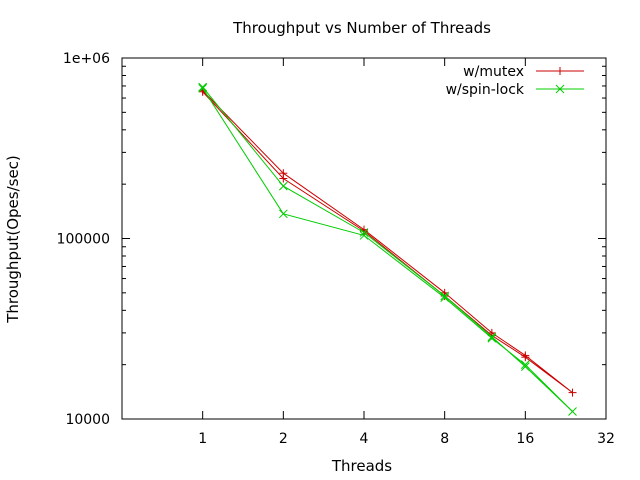 The height and width of the screenshot is (480, 640). I want to click on legend-swatch-marker, so click(560, 89).